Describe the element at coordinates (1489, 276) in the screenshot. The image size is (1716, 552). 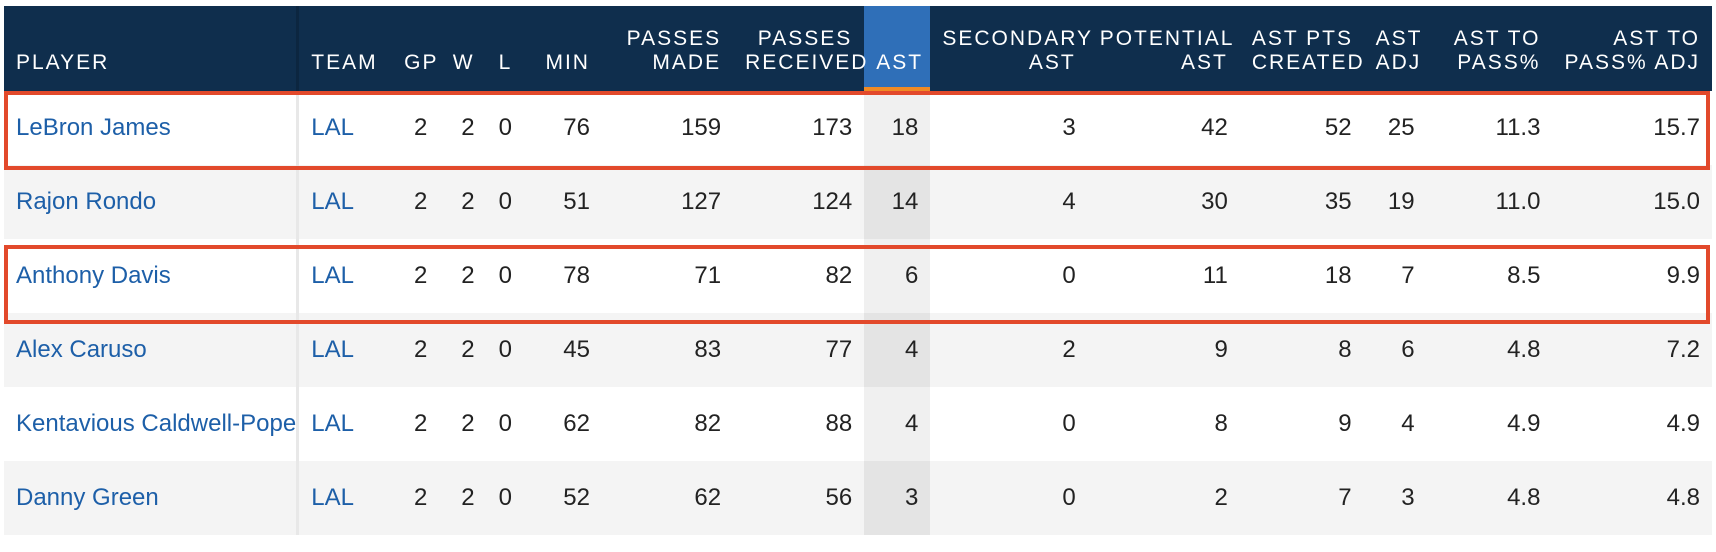
I see `cell-ast-to-pass: 8.5` at that location.